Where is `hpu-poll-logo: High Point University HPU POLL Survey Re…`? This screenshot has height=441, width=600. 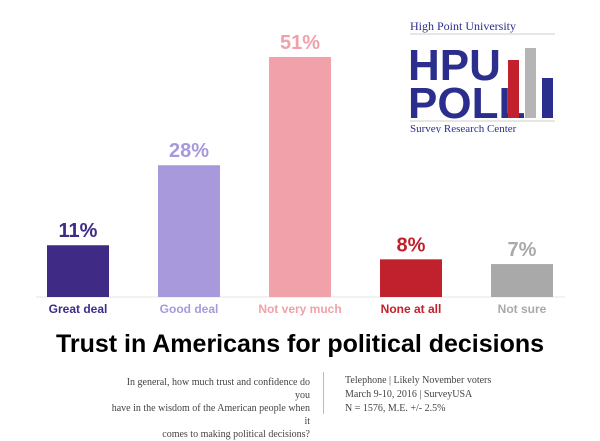
hpu-poll-logo: High Point University HPU POLL Survey Re… is located at coordinates (485, 76).